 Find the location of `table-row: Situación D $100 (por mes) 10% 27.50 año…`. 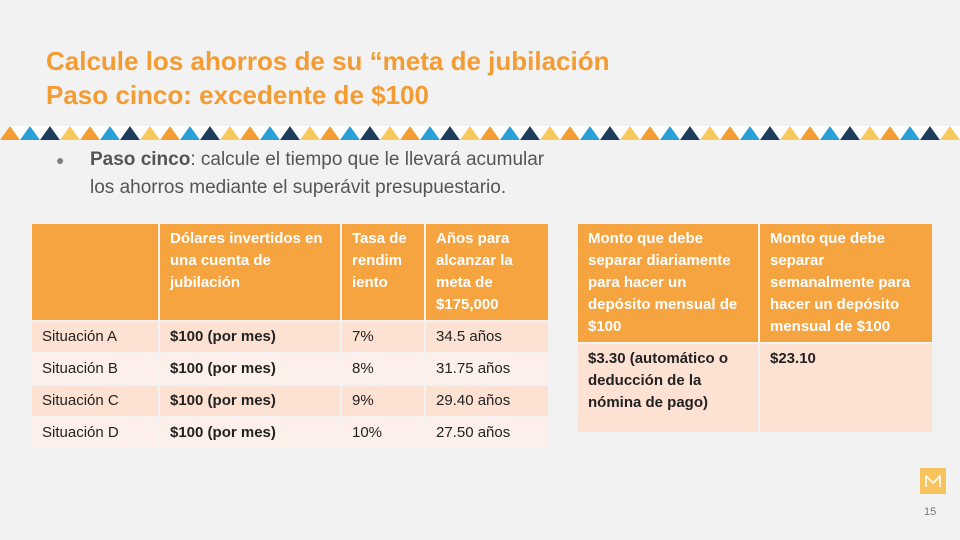

table-row: Situación D $100 (por mes) 10% 27.50 año… is located at coordinates (290, 433).